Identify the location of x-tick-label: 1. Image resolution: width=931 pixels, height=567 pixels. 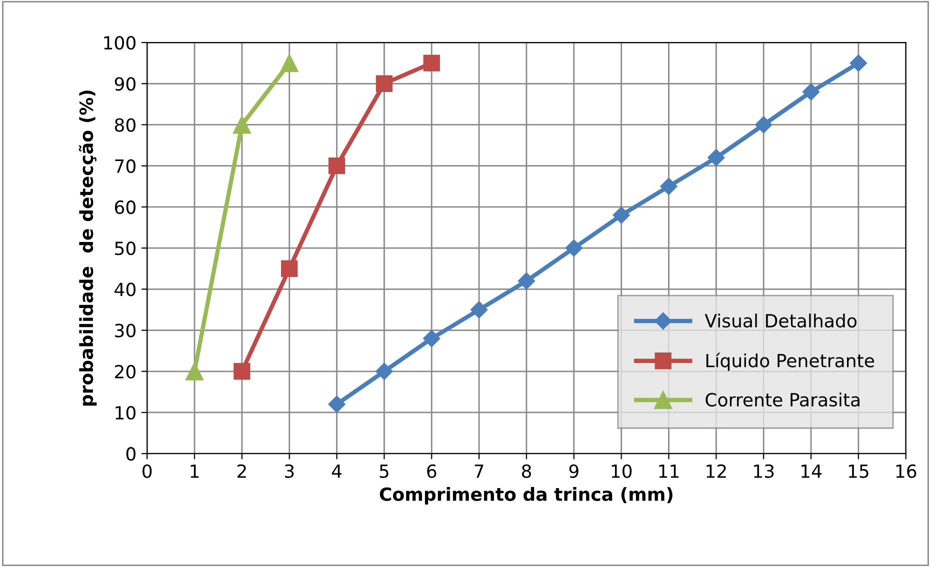
(194, 471).